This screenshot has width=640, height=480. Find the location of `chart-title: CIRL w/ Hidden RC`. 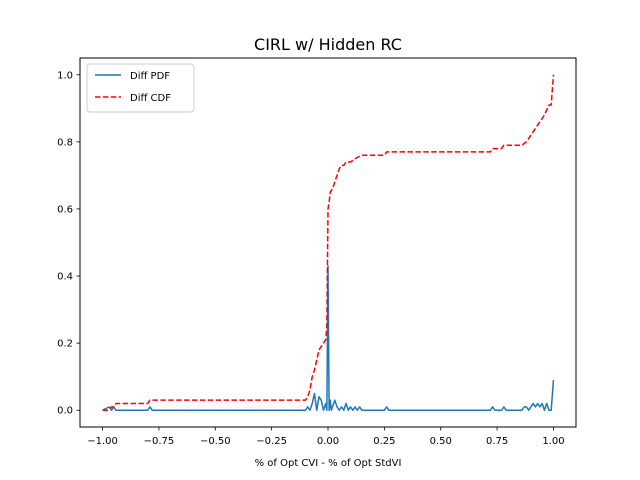

chart-title: CIRL w/ Hidden RC is located at coordinates (328, 44).